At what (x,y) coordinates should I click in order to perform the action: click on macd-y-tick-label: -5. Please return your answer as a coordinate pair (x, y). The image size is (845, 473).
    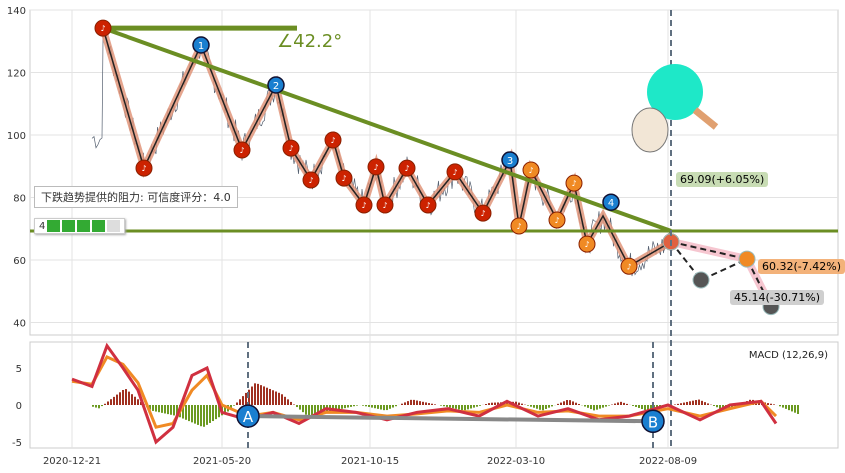
    Looking at the image, I should click on (17, 443).